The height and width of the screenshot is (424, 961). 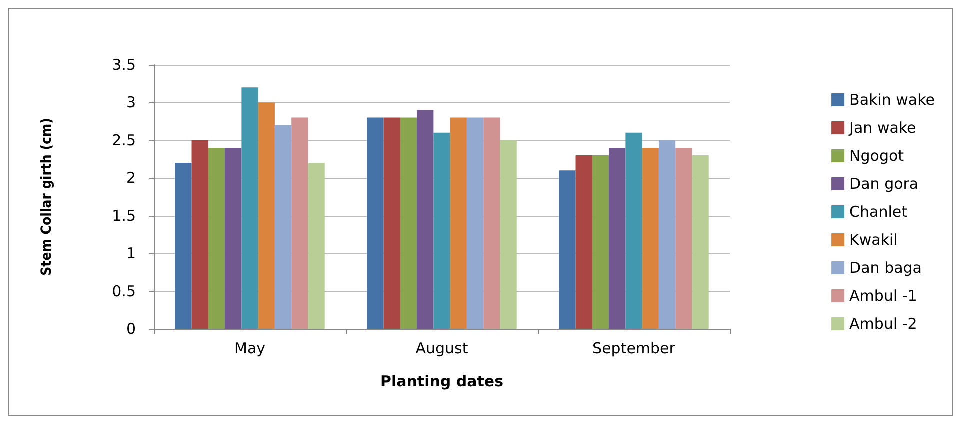 What do you see at coordinates (634, 349) in the screenshot?
I see `x-tick-label: September` at bounding box center [634, 349].